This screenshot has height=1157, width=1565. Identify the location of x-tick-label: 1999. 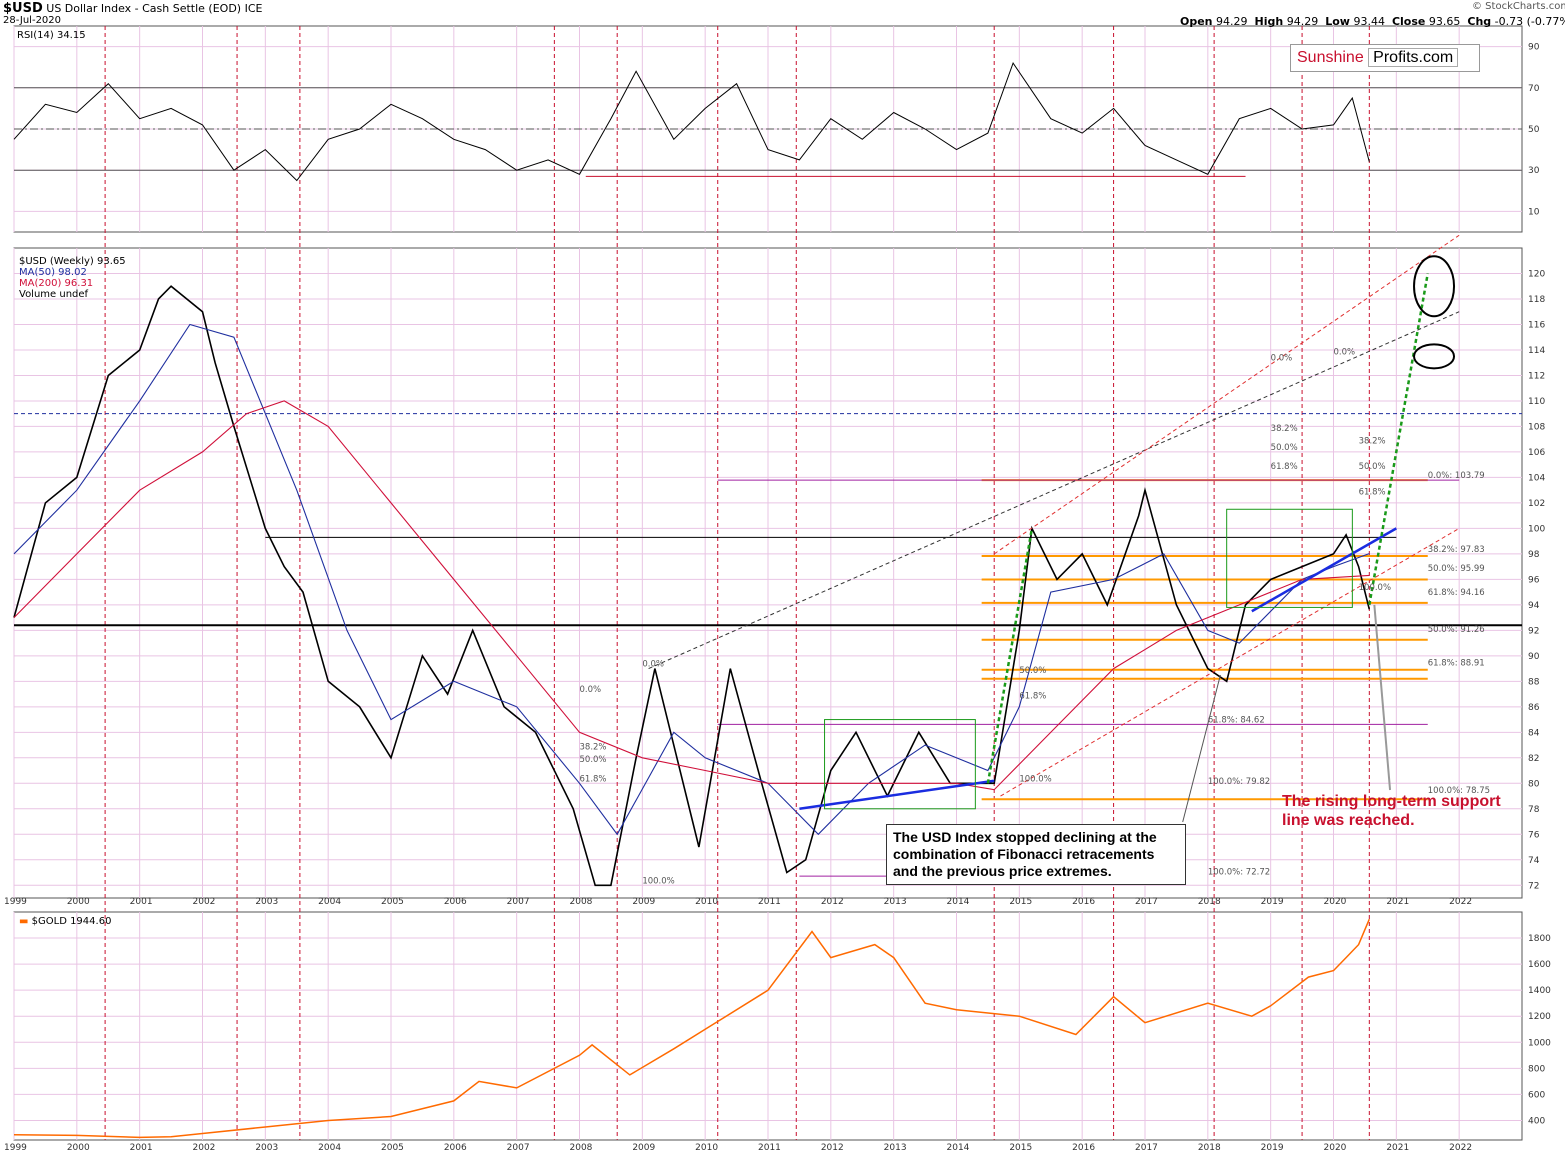
(15, 902).